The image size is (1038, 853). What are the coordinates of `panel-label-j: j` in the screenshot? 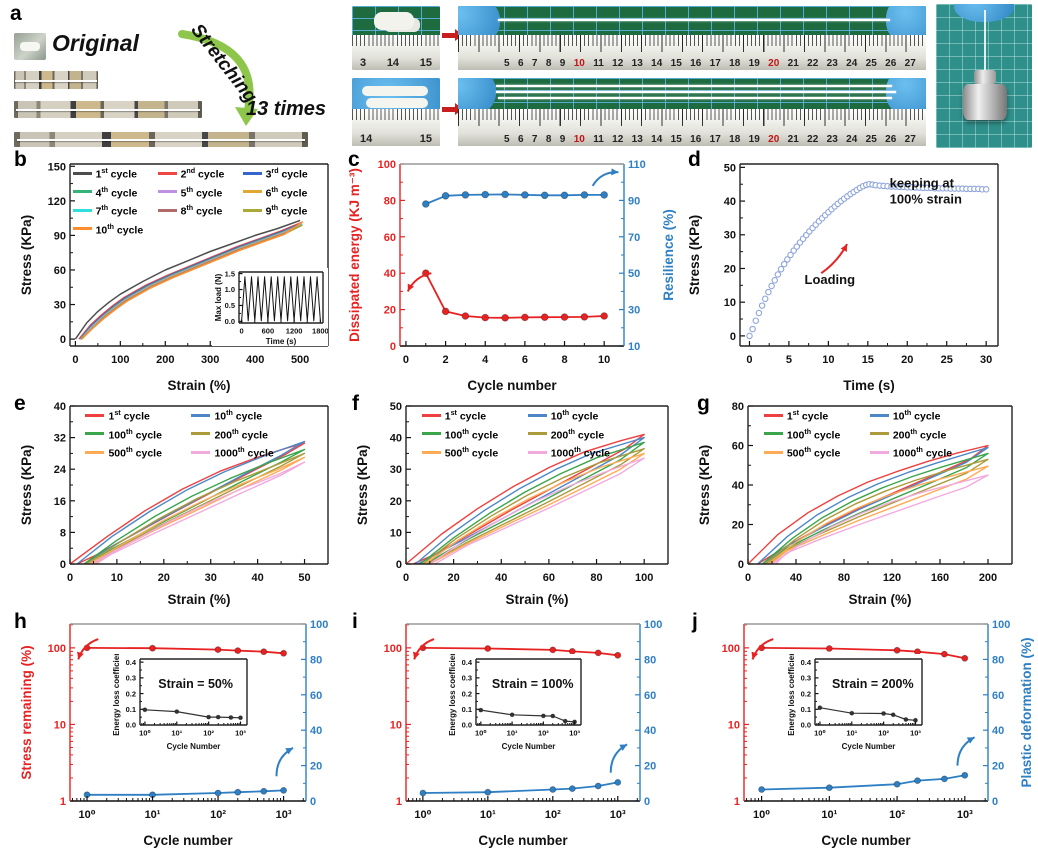 It's located at (695, 621).